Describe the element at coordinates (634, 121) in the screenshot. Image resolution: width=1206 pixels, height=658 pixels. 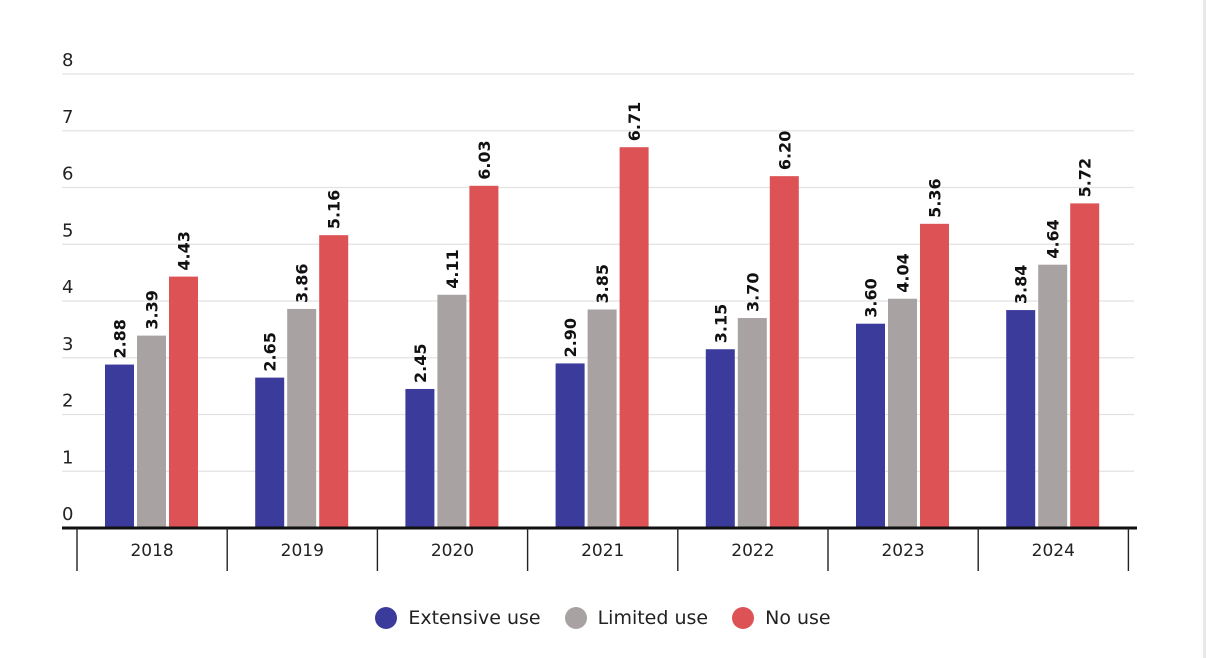
I see `value-label-2021-no-use: 6.71` at that location.